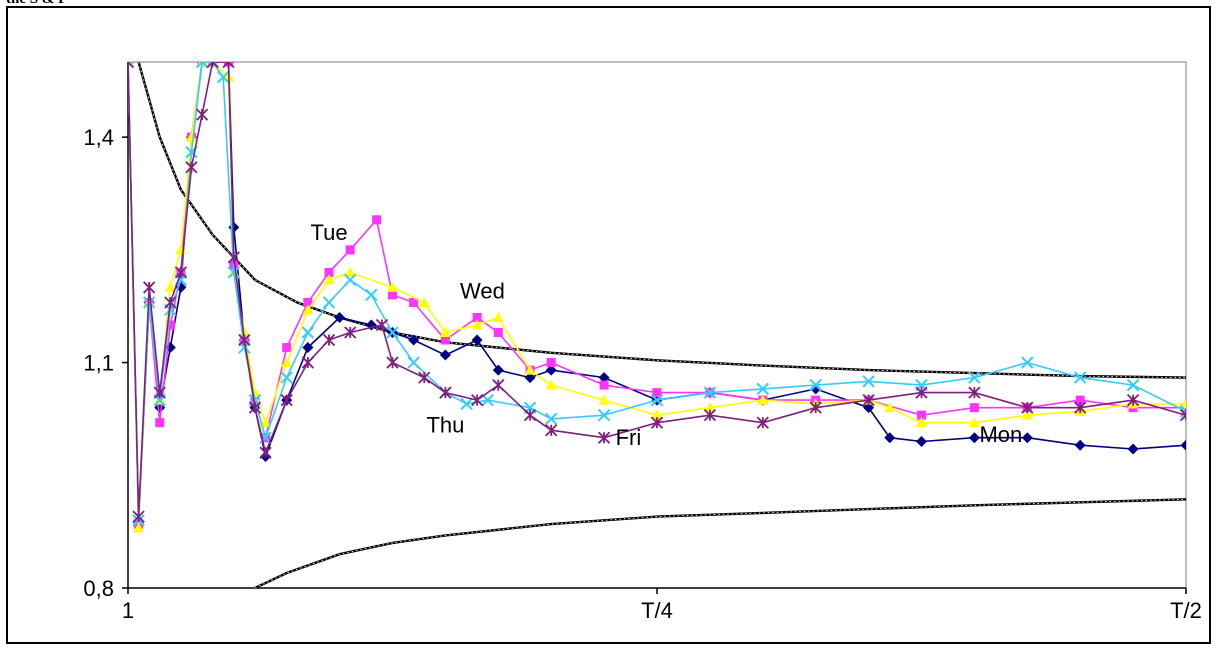 The image size is (1220, 654). What do you see at coordinates (1186, 610) in the screenshot?
I see `x-tick-label: T/2` at bounding box center [1186, 610].